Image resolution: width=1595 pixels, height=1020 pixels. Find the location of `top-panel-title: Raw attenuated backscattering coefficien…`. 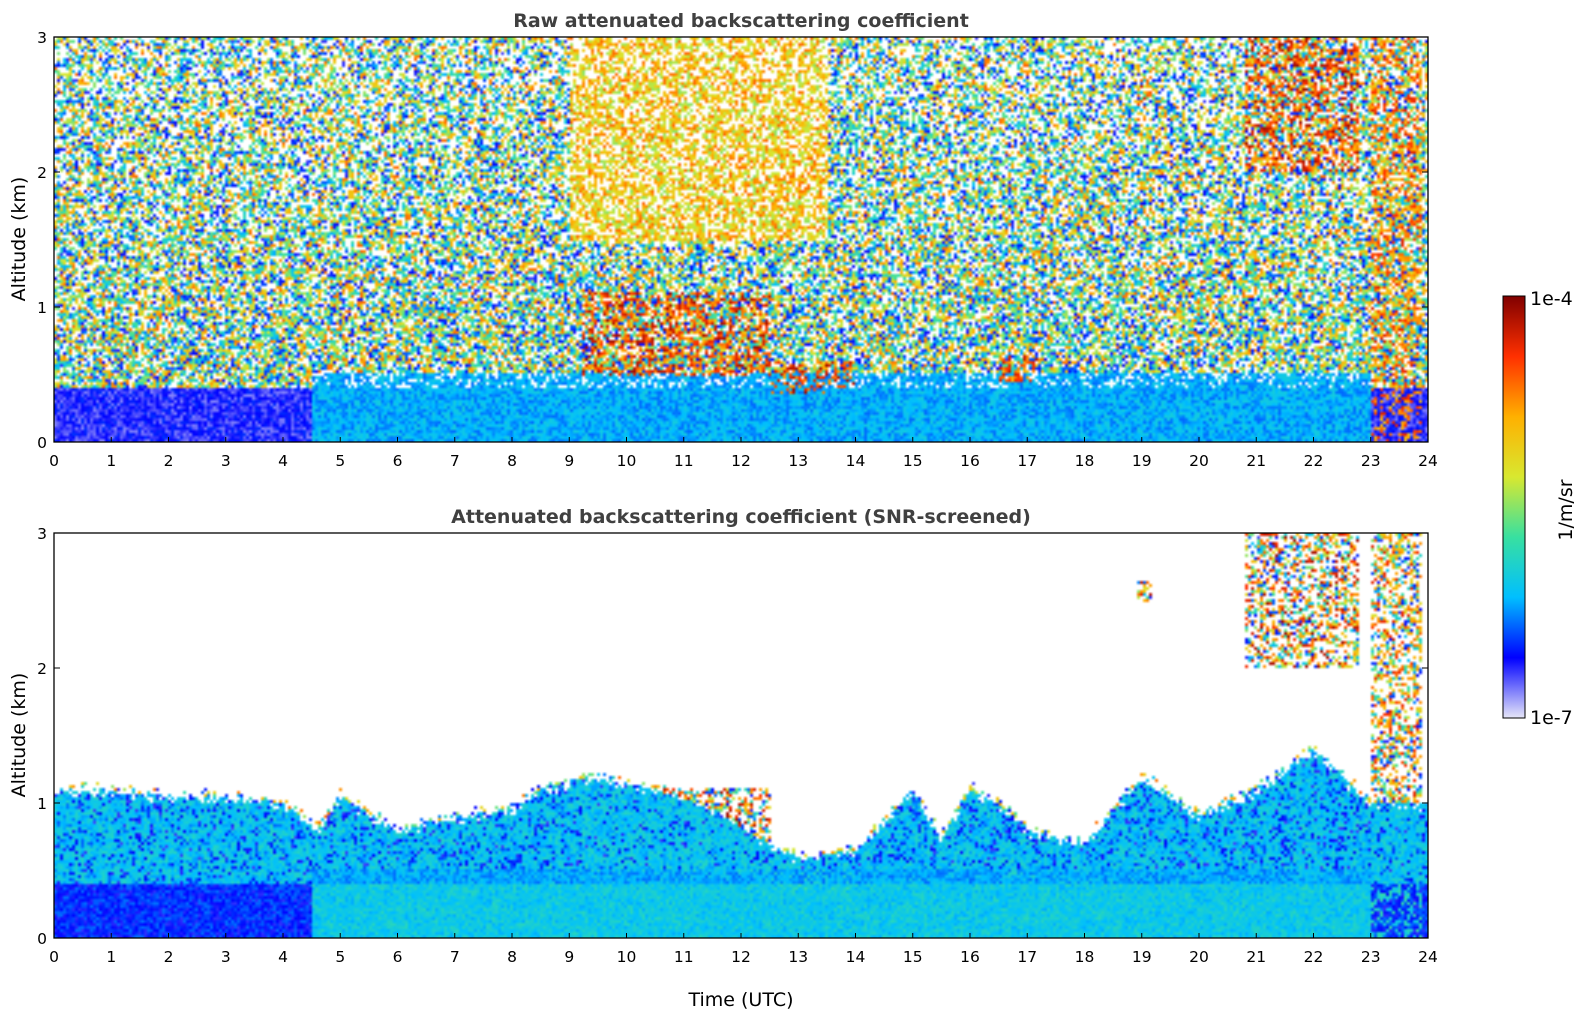

top-panel-title: Raw attenuated backscattering coefficien… is located at coordinates (741, 21).